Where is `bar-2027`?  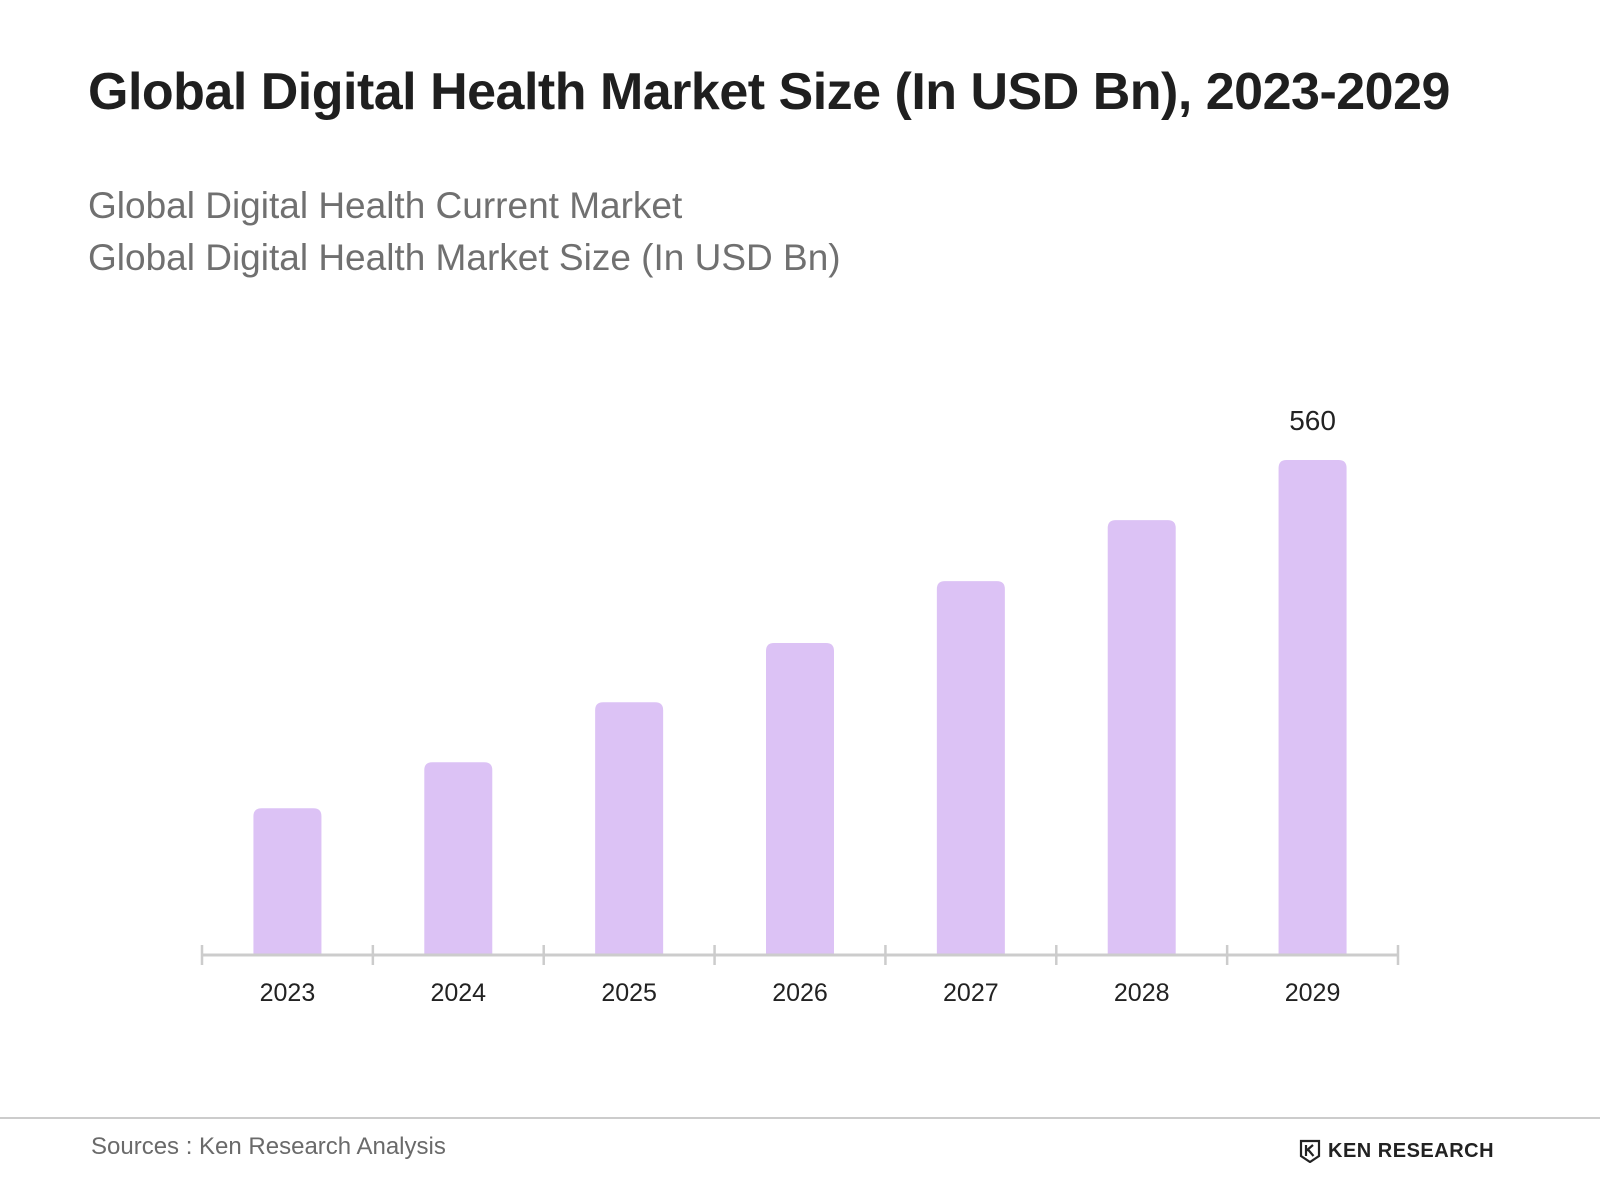
bar-2027 is located at coordinates (970, 768).